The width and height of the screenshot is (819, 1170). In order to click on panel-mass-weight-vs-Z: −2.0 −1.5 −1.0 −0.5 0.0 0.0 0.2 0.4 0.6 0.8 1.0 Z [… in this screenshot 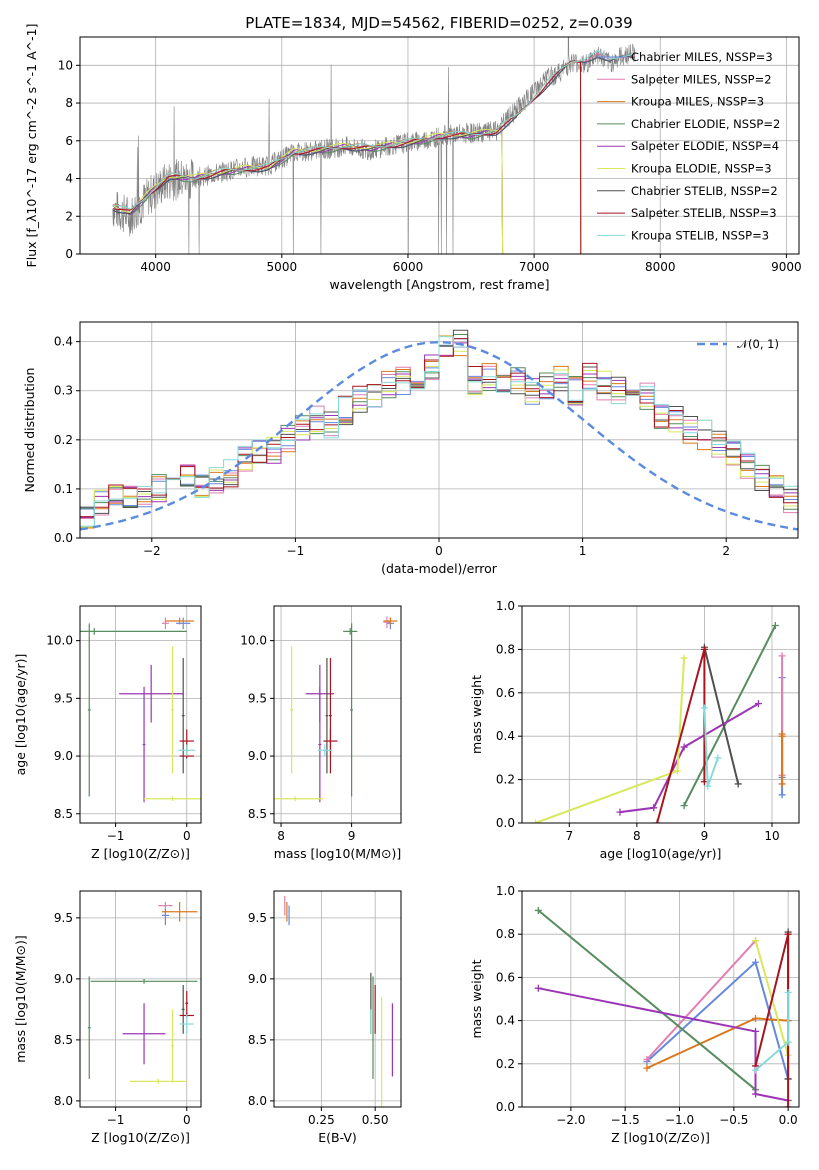, I will do `click(634, 1014)`.